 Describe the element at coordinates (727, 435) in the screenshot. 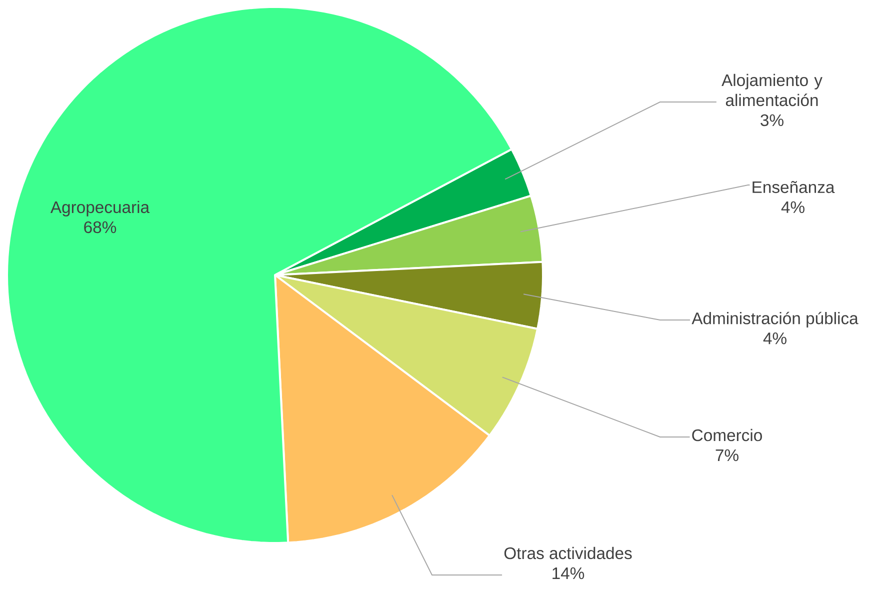

I see `slice-label: Comercio` at that location.